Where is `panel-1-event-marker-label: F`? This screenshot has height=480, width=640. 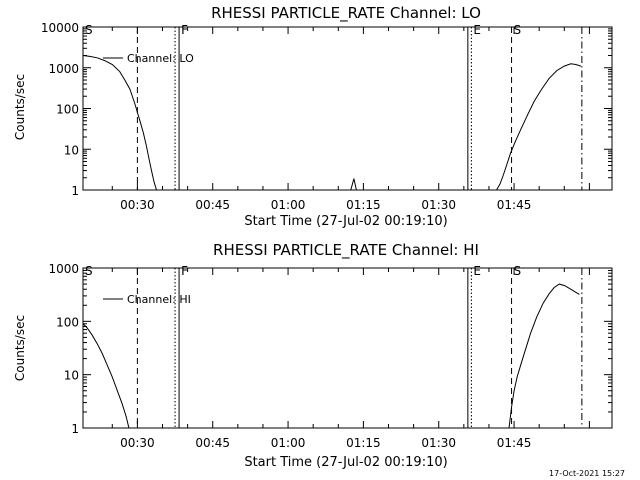
panel-1-event-marker-label: F is located at coordinates (184, 30).